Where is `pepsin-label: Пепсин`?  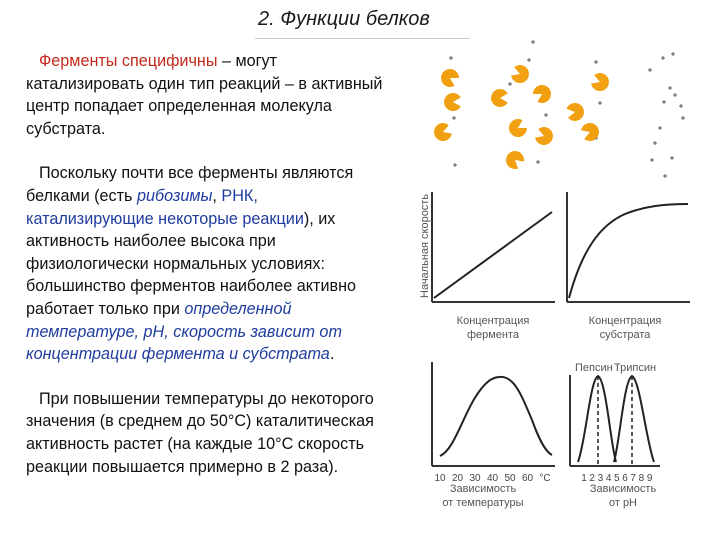
pepsin-label: Пепсин is located at coordinates (594, 368).